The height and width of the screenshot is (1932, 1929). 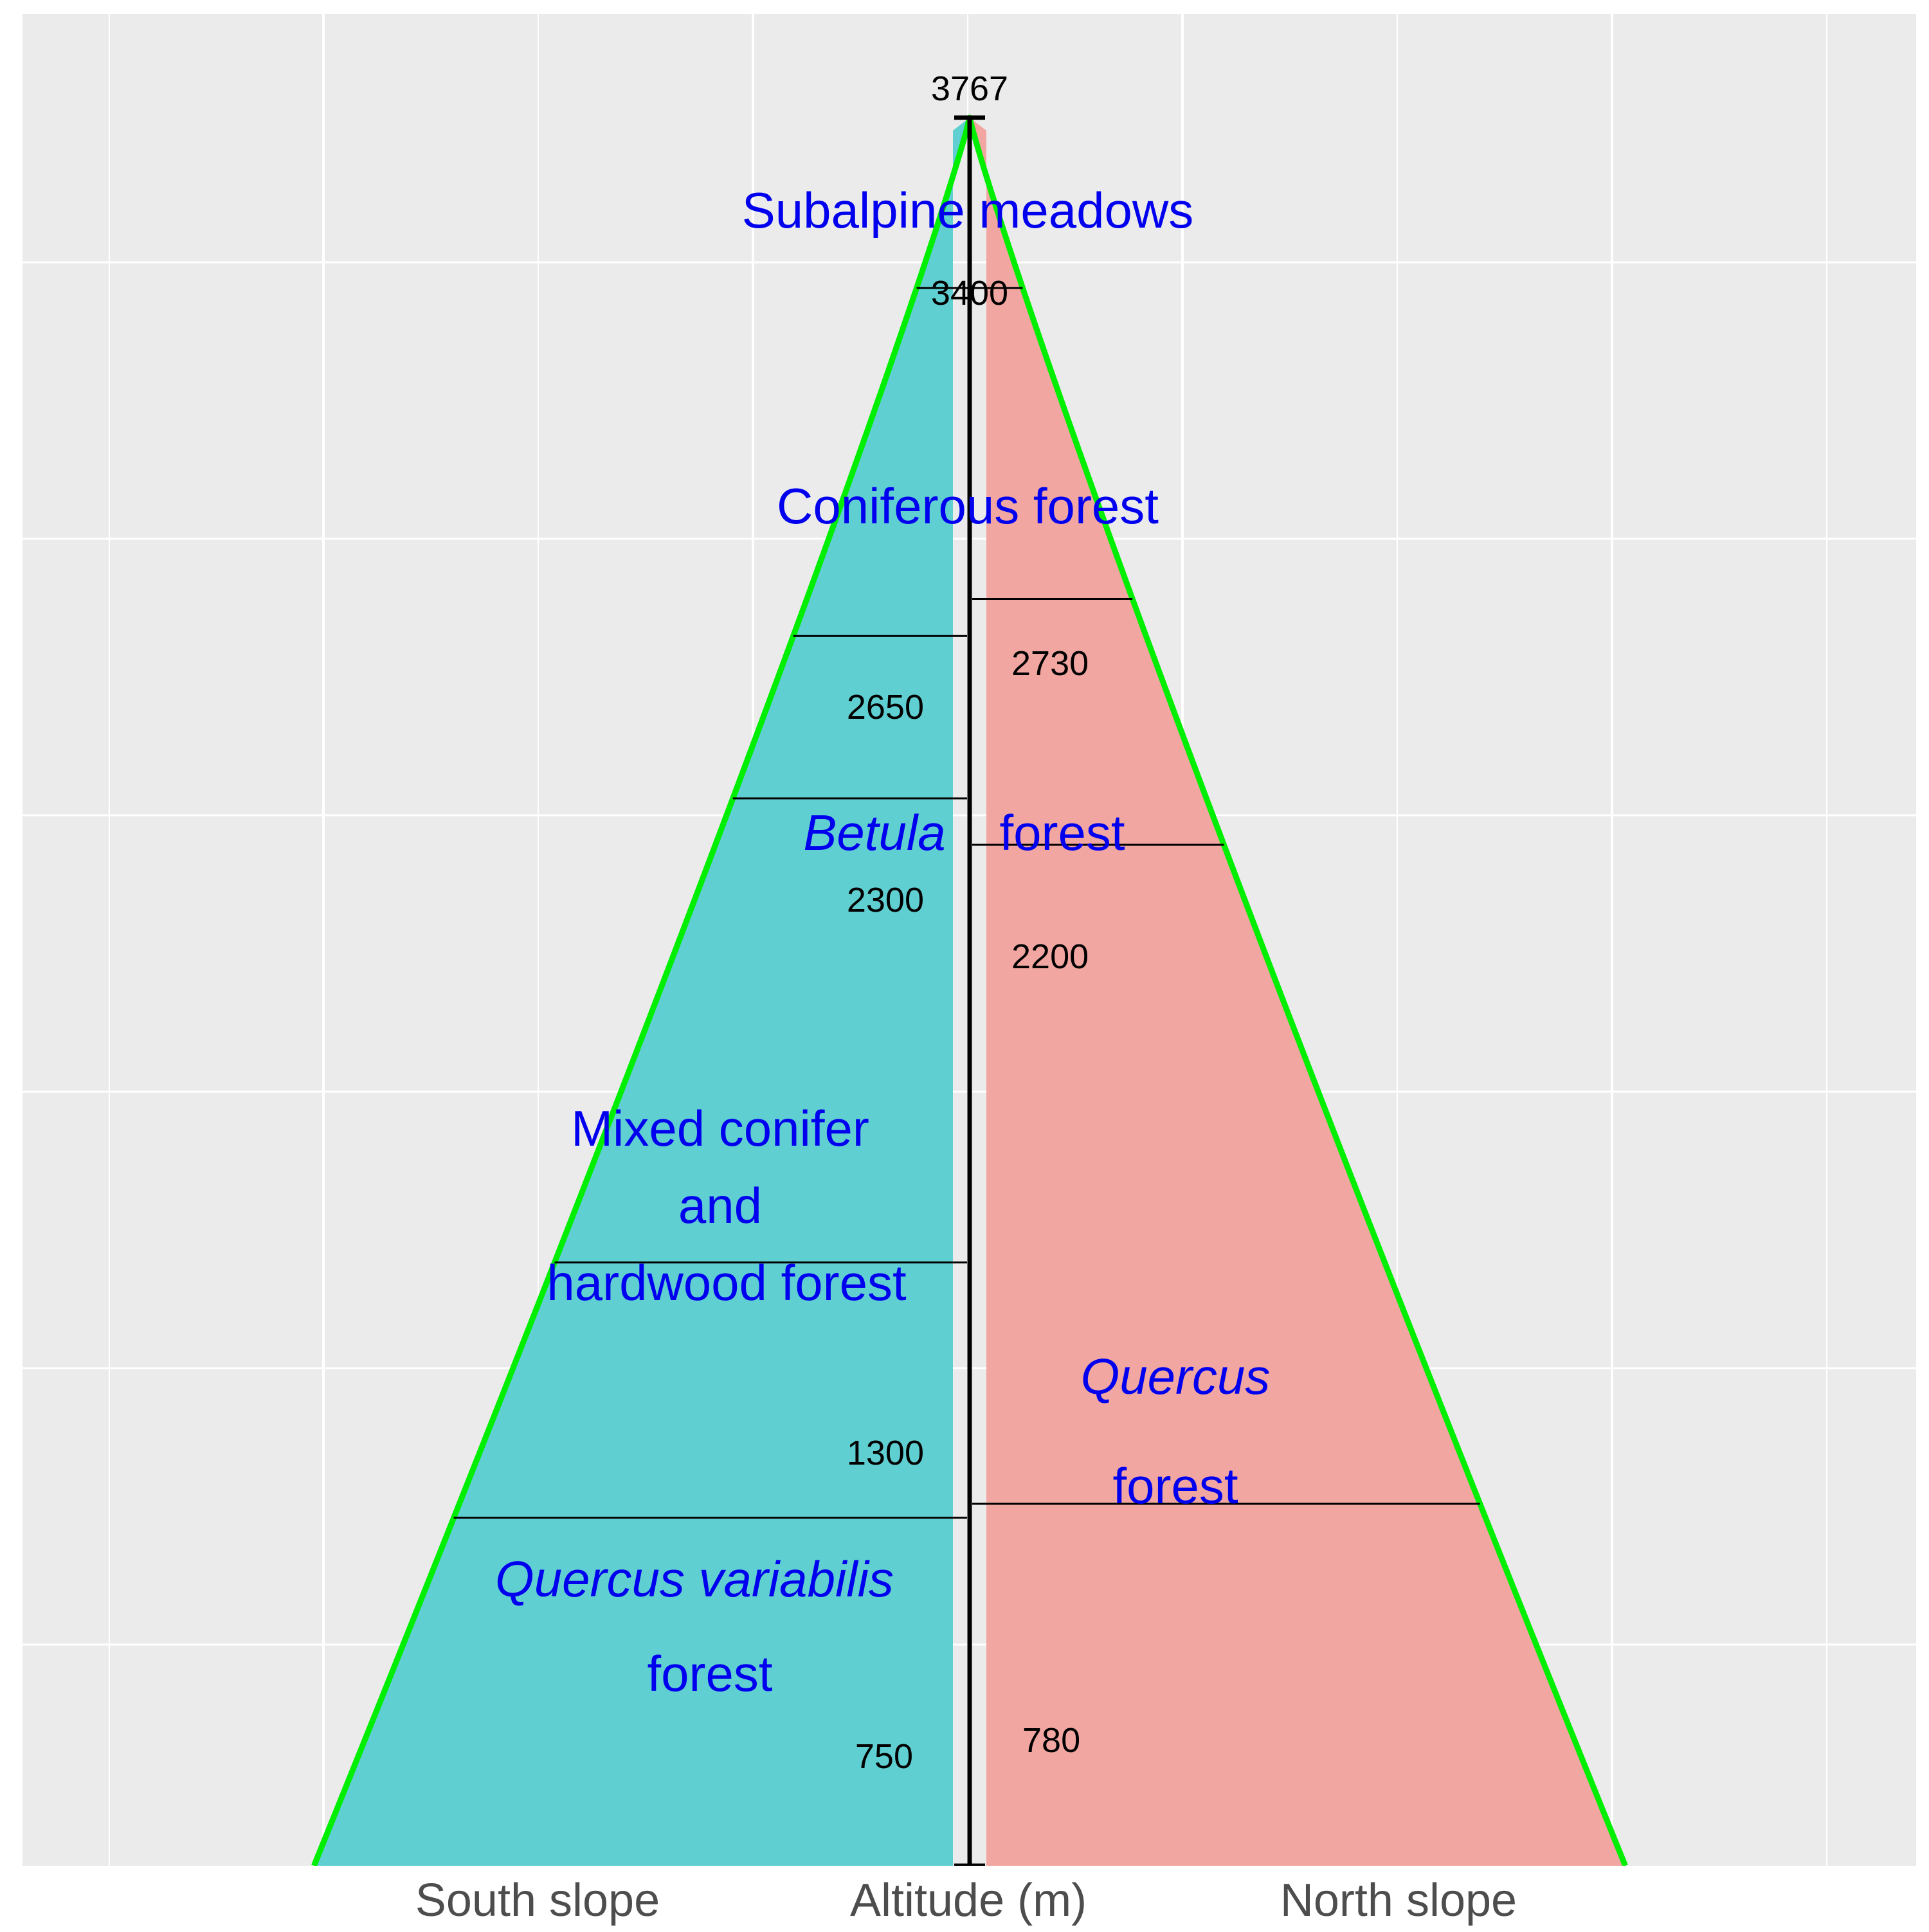 I want to click on north-boundary-label-2730: 2730, so click(x=1050, y=663).